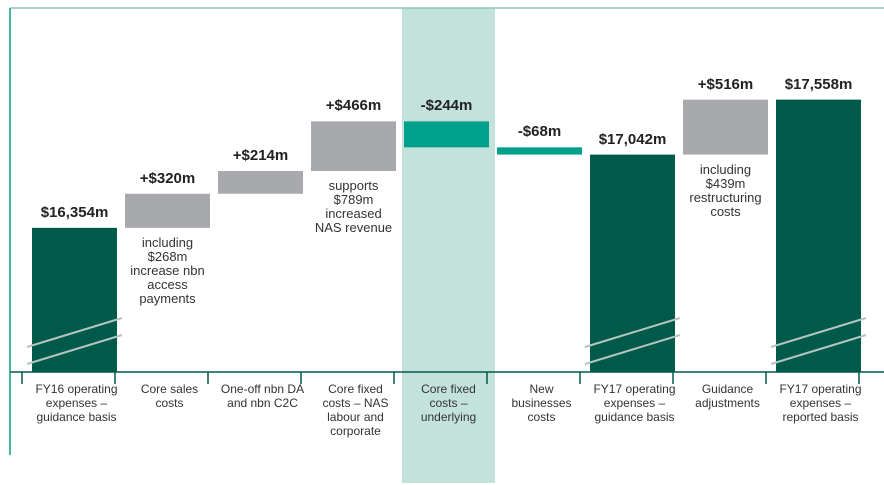 This screenshot has height=485, width=884. I want to click on category-label: New businesses costs, so click(541, 403).